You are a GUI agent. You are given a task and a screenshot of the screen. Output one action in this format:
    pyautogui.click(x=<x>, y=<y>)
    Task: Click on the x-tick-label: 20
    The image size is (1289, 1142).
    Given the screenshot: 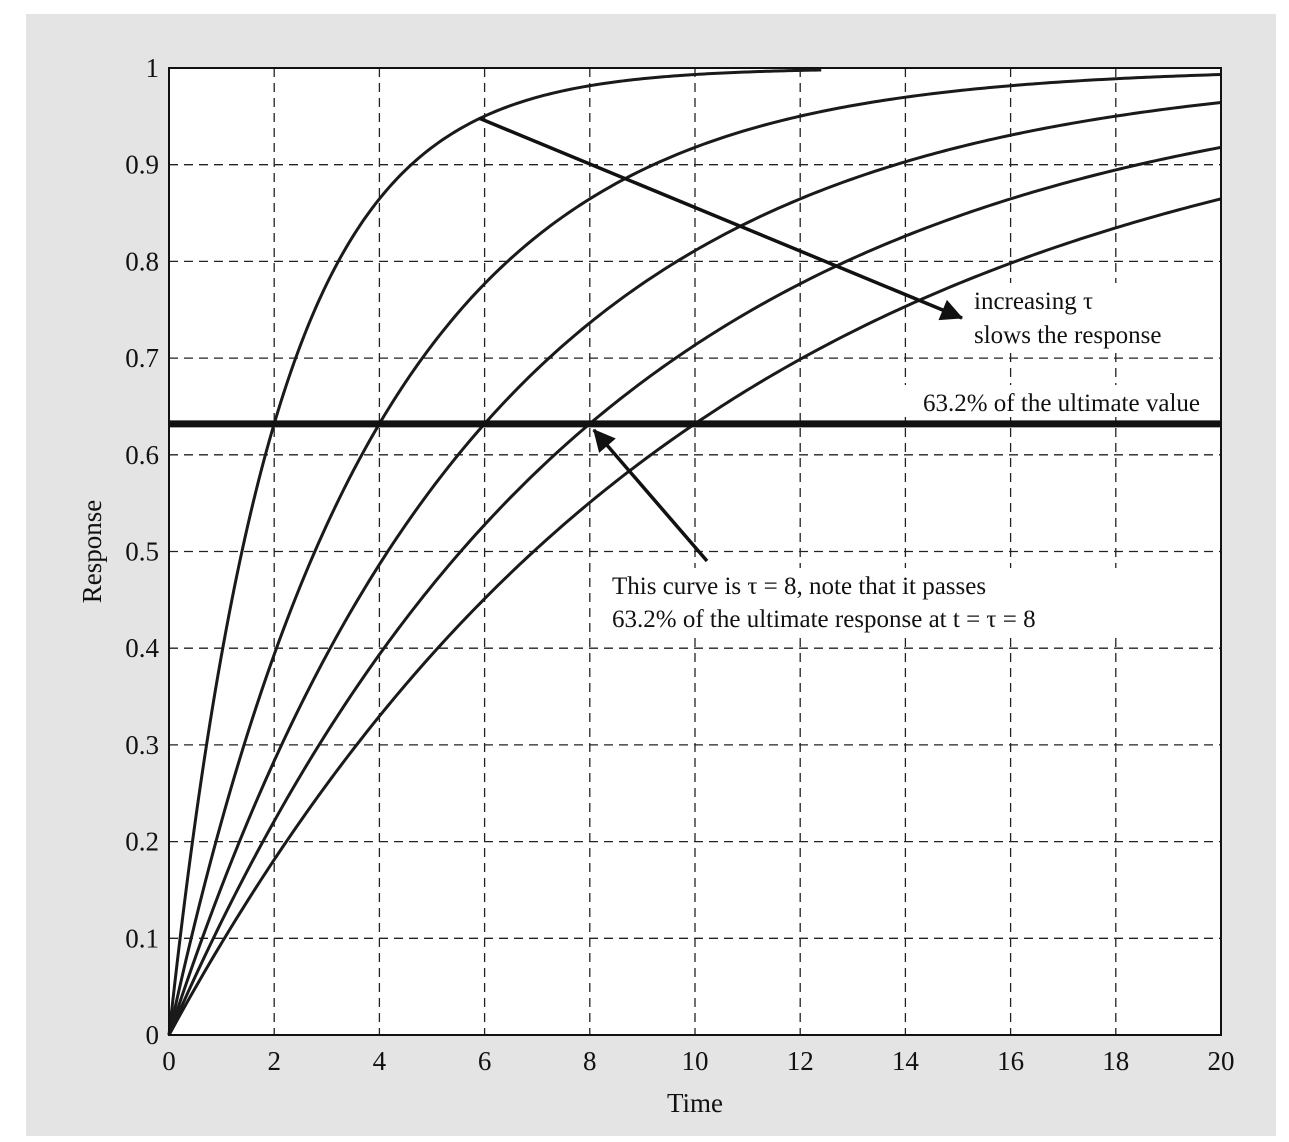 What is the action you would take?
    pyautogui.click(x=1221, y=1061)
    